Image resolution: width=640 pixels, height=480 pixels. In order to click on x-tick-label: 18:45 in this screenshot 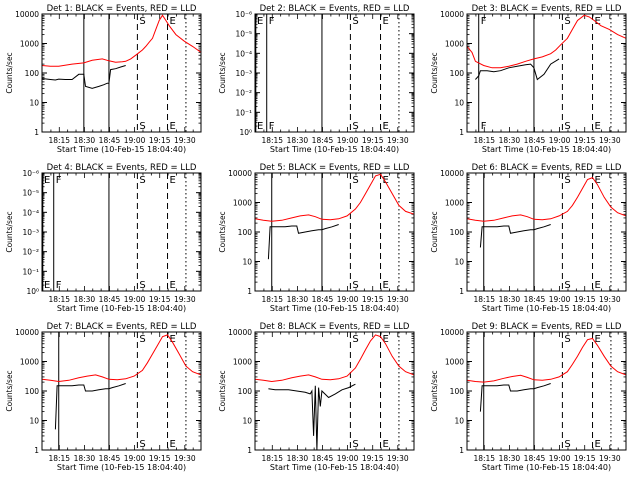, I will do `click(323, 140)`.